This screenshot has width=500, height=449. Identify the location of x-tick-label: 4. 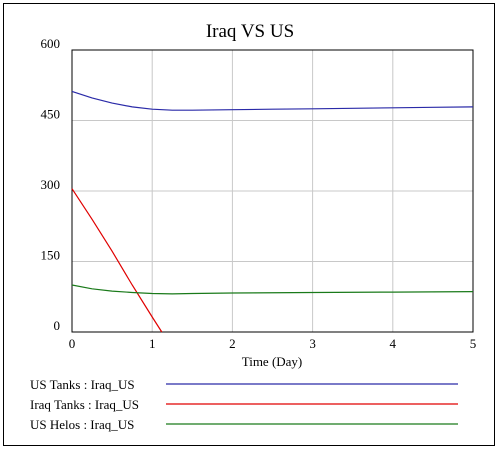
(393, 343).